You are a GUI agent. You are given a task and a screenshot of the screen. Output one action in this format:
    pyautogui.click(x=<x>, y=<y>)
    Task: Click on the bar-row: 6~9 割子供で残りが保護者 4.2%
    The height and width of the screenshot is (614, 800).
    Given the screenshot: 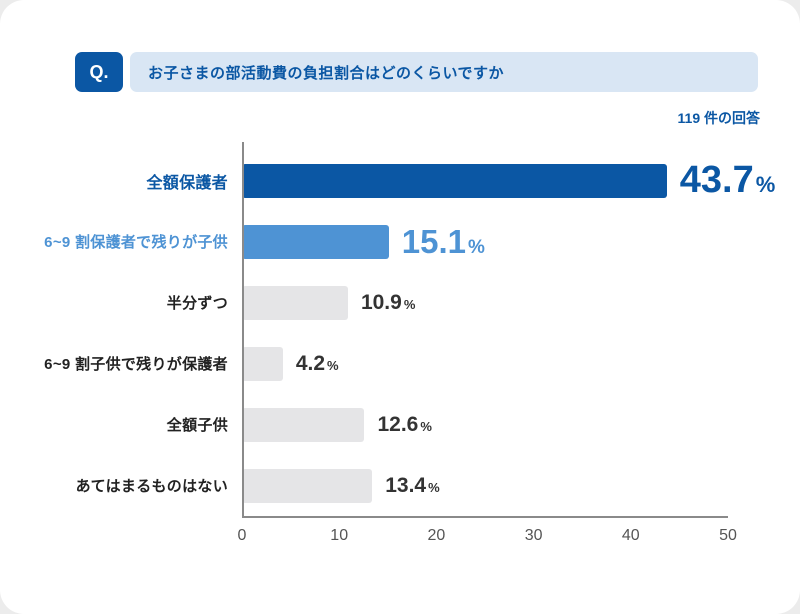 What is the action you would take?
    pyautogui.click(x=378, y=363)
    